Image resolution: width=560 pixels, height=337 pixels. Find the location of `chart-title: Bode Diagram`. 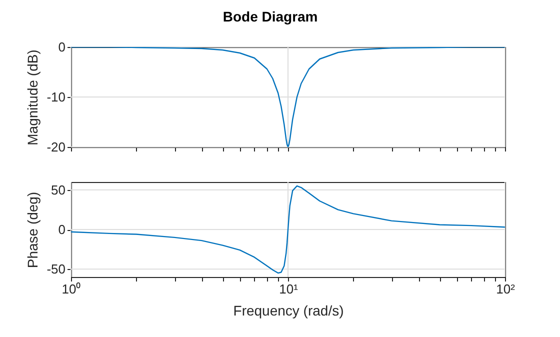

chart-title: Bode Diagram is located at coordinates (270, 16).